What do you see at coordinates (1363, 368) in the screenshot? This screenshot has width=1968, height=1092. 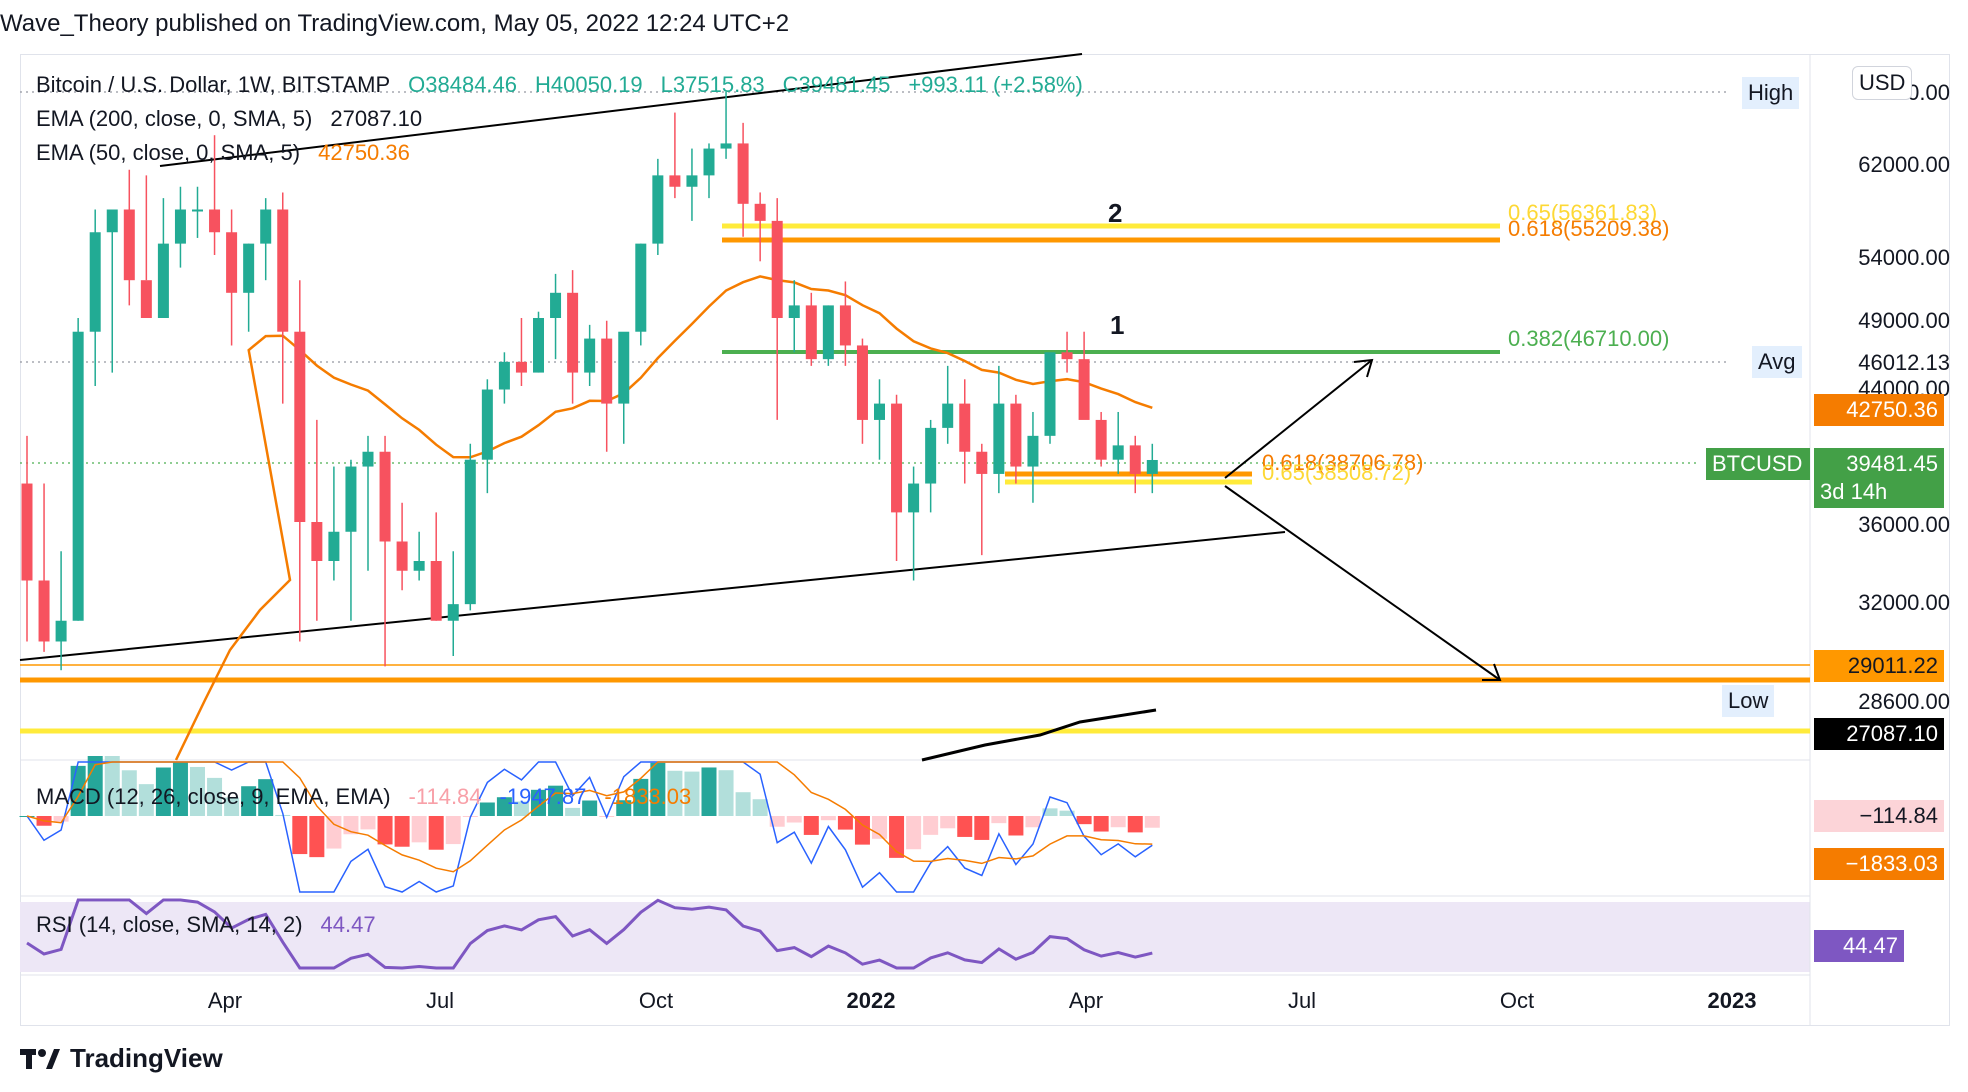 I see `projection-up-arrowhead` at bounding box center [1363, 368].